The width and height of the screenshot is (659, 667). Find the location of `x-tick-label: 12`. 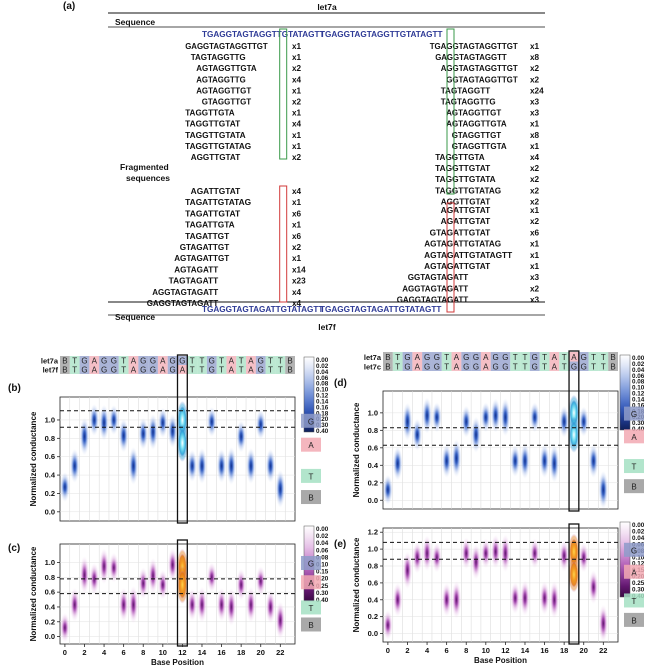

x-tick-label: 12 is located at coordinates (182, 652).